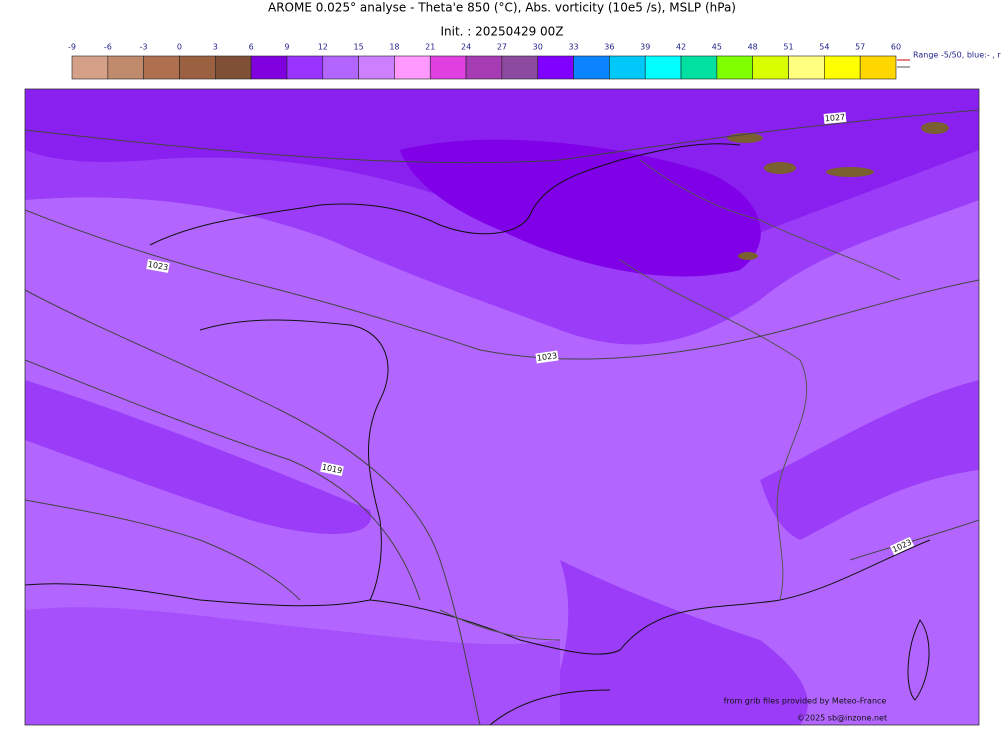 The image size is (1005, 742). What do you see at coordinates (753, 47) in the screenshot?
I see `colorbar-tick-label: 48` at bounding box center [753, 47].